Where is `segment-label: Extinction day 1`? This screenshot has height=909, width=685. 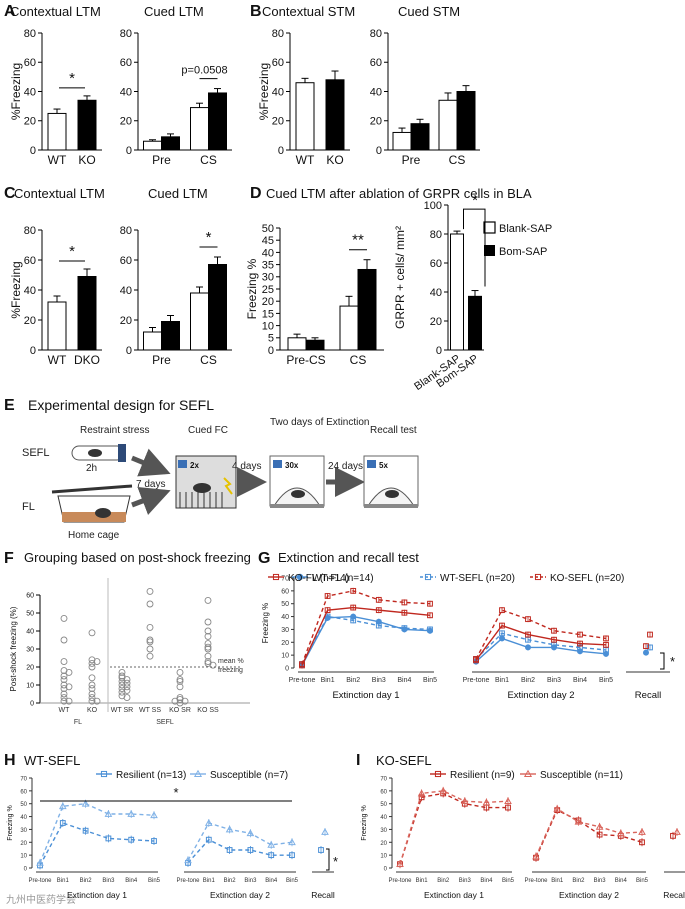
segment-label: Extinction day 1 is located at coordinates (97, 895).